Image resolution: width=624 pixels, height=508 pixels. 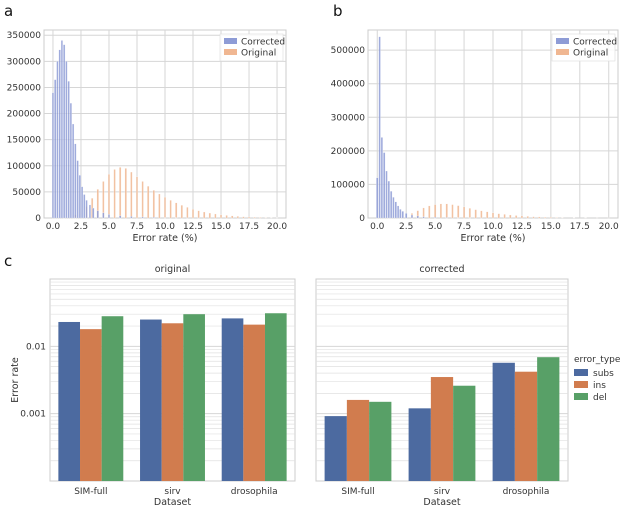 I want to click on x-tick-label: 15.0, so click(x=221, y=227).